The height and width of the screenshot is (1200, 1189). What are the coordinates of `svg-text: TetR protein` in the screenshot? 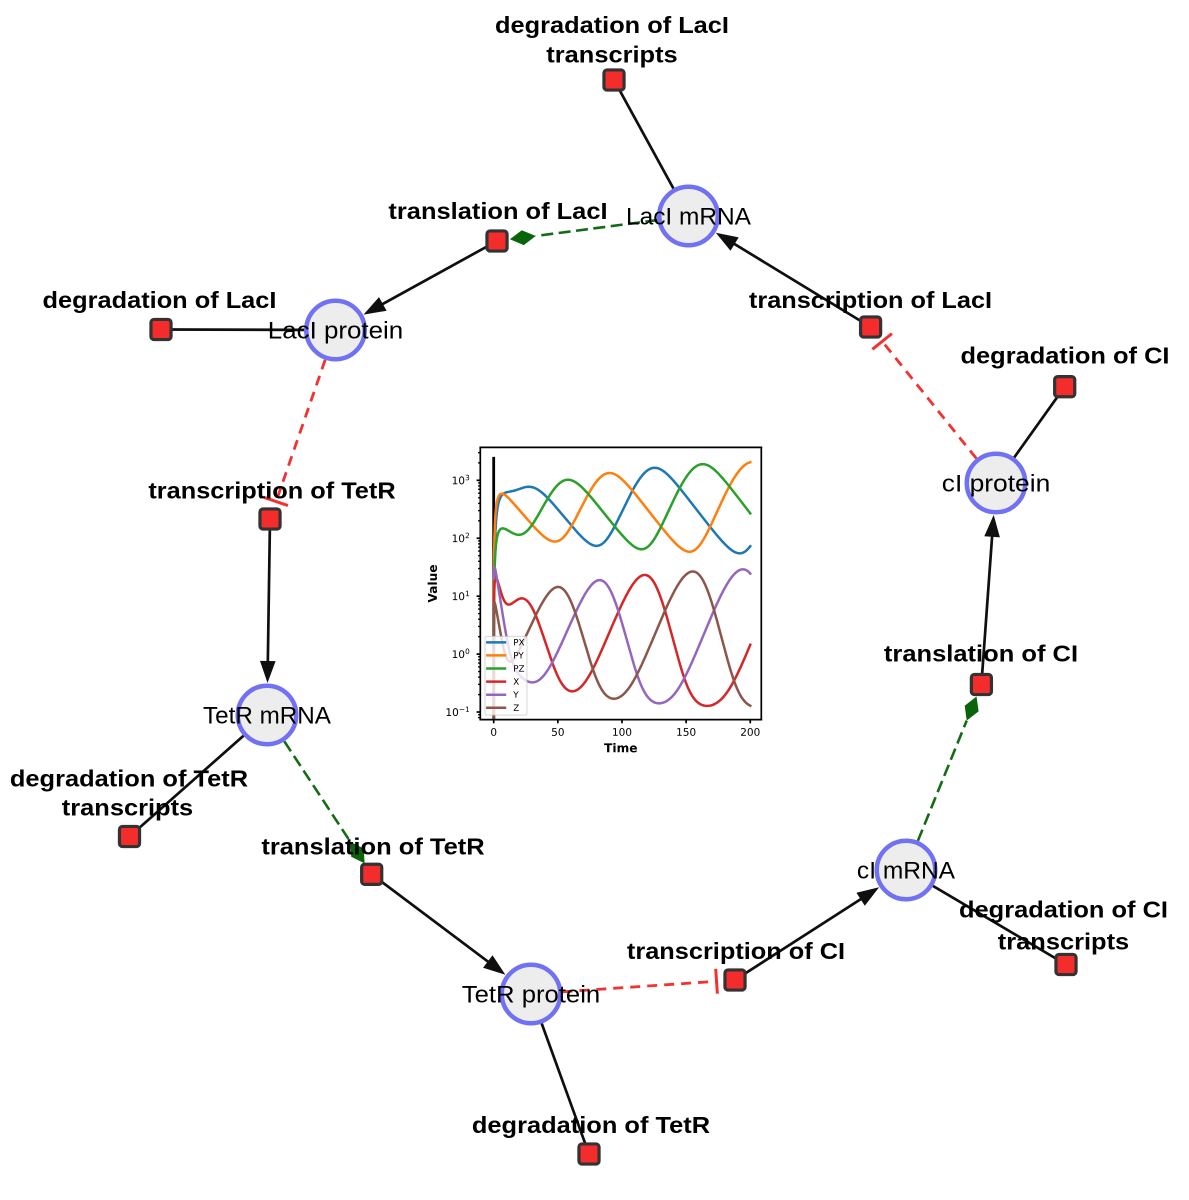 It's located at (531, 994).